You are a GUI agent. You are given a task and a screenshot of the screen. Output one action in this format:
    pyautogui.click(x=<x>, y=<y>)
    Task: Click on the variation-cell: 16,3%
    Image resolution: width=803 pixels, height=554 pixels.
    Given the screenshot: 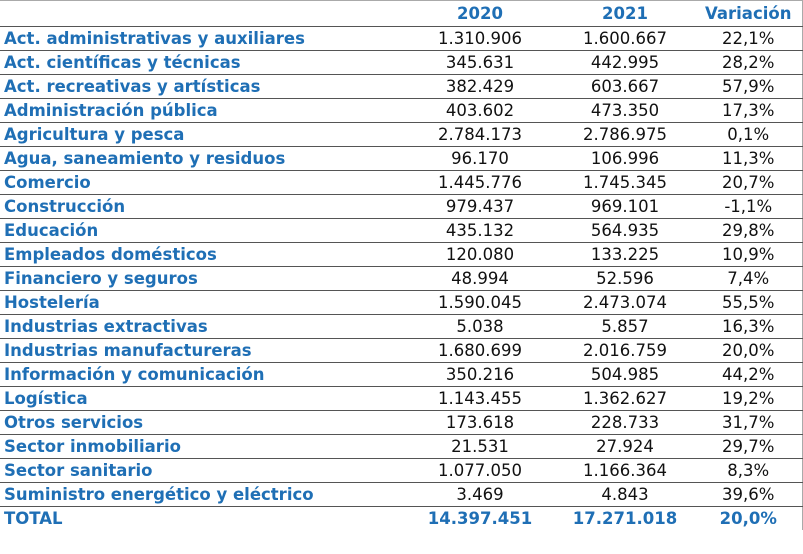 What is the action you would take?
    pyautogui.click(x=748, y=326)
    